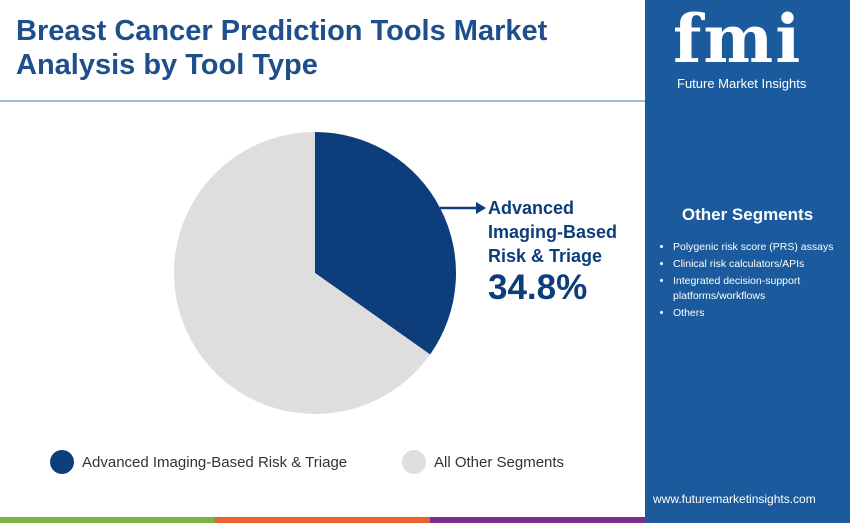  What do you see at coordinates (747, 214) in the screenshot?
I see `sidebar-heading: Other Segments` at bounding box center [747, 214].